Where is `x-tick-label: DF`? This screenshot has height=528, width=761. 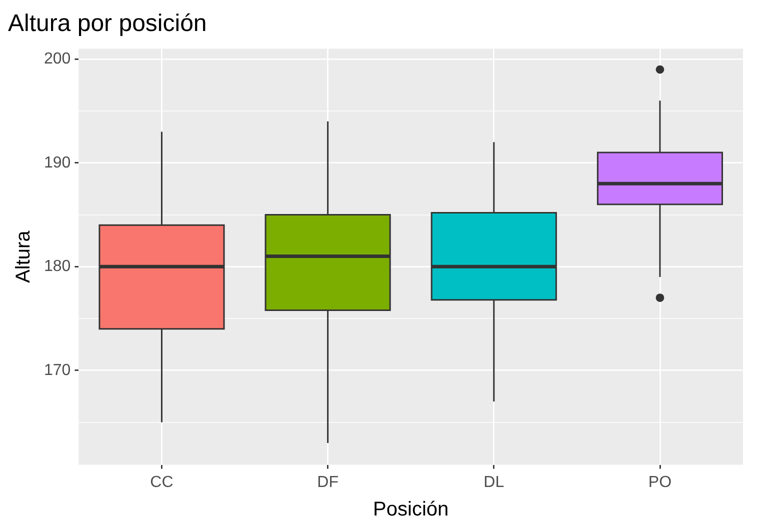 x-tick-label: DF is located at coordinates (328, 482).